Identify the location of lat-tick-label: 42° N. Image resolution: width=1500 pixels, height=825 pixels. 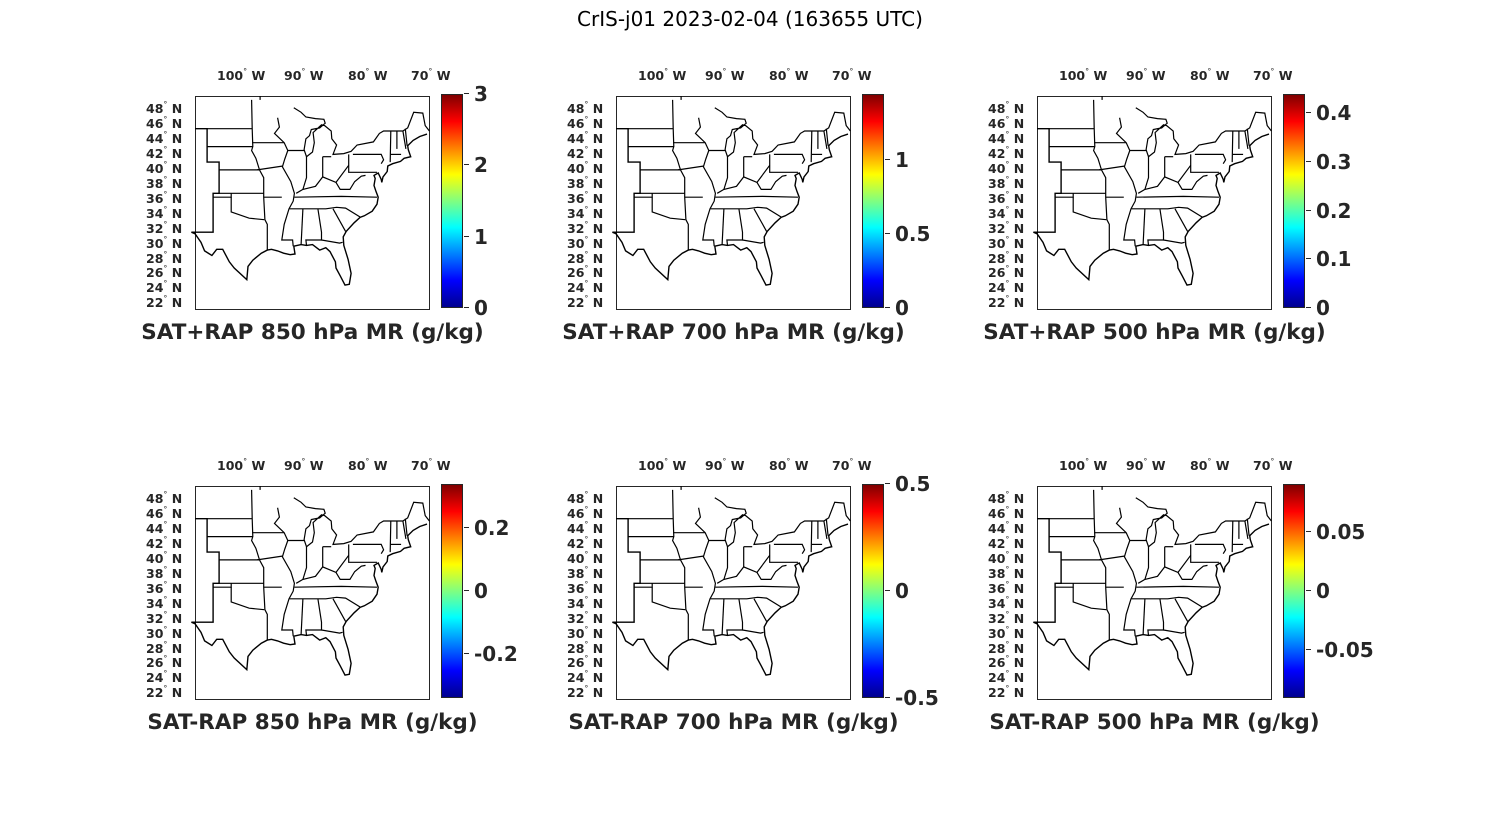
(164, 152).